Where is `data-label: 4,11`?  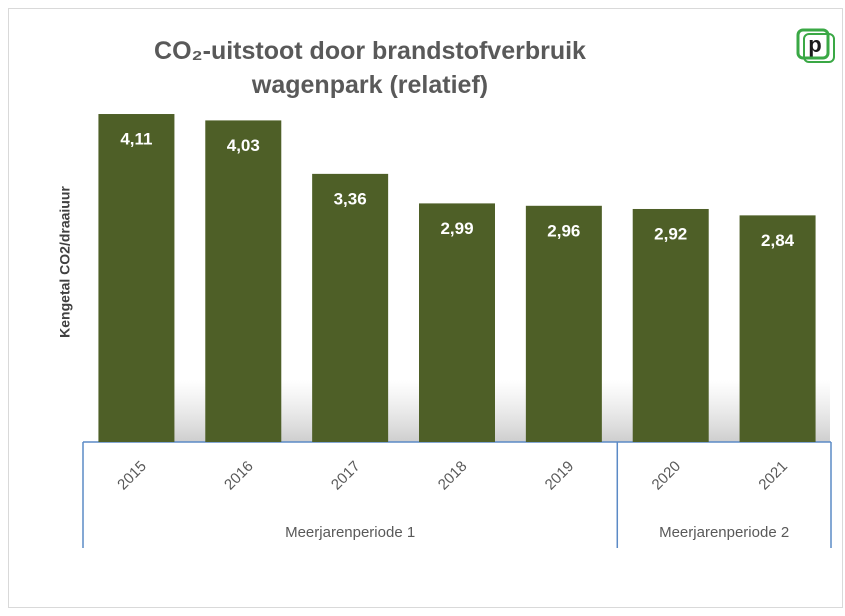 data-label: 4,11 is located at coordinates (136, 139).